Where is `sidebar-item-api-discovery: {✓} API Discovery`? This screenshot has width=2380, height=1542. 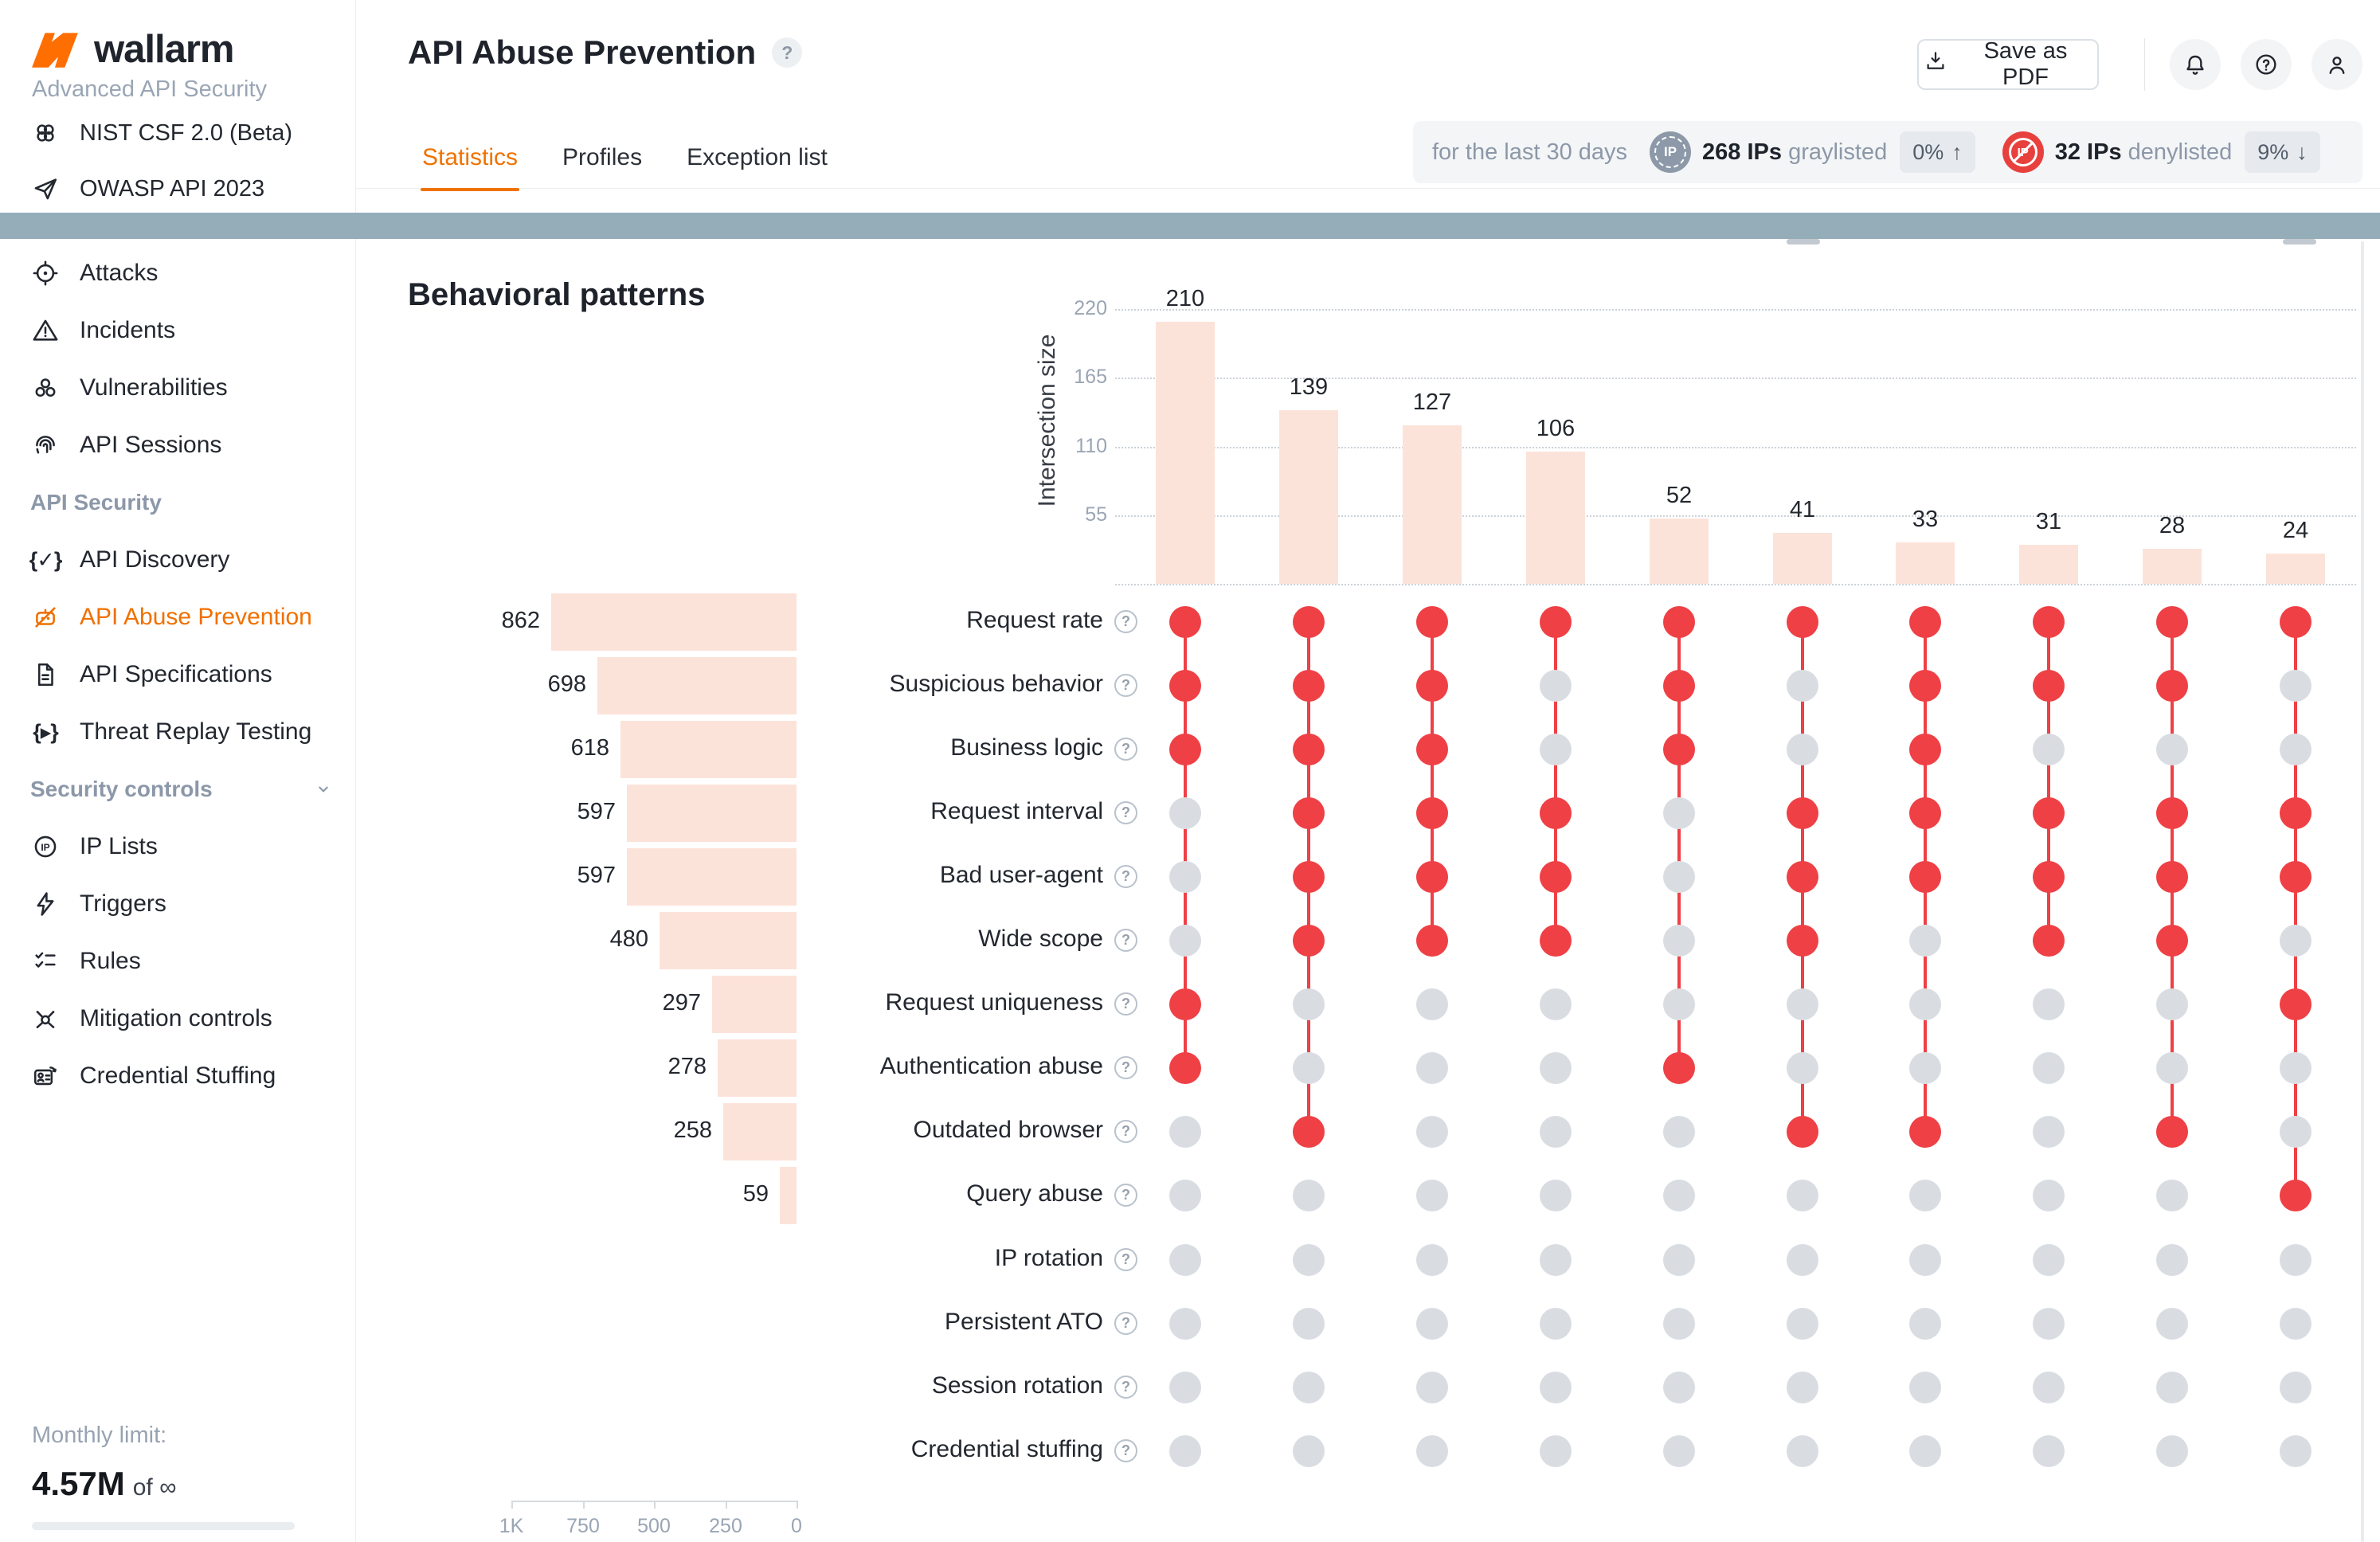
sidebar-item-api-discovery: {✓} API Discovery is located at coordinates (177, 560).